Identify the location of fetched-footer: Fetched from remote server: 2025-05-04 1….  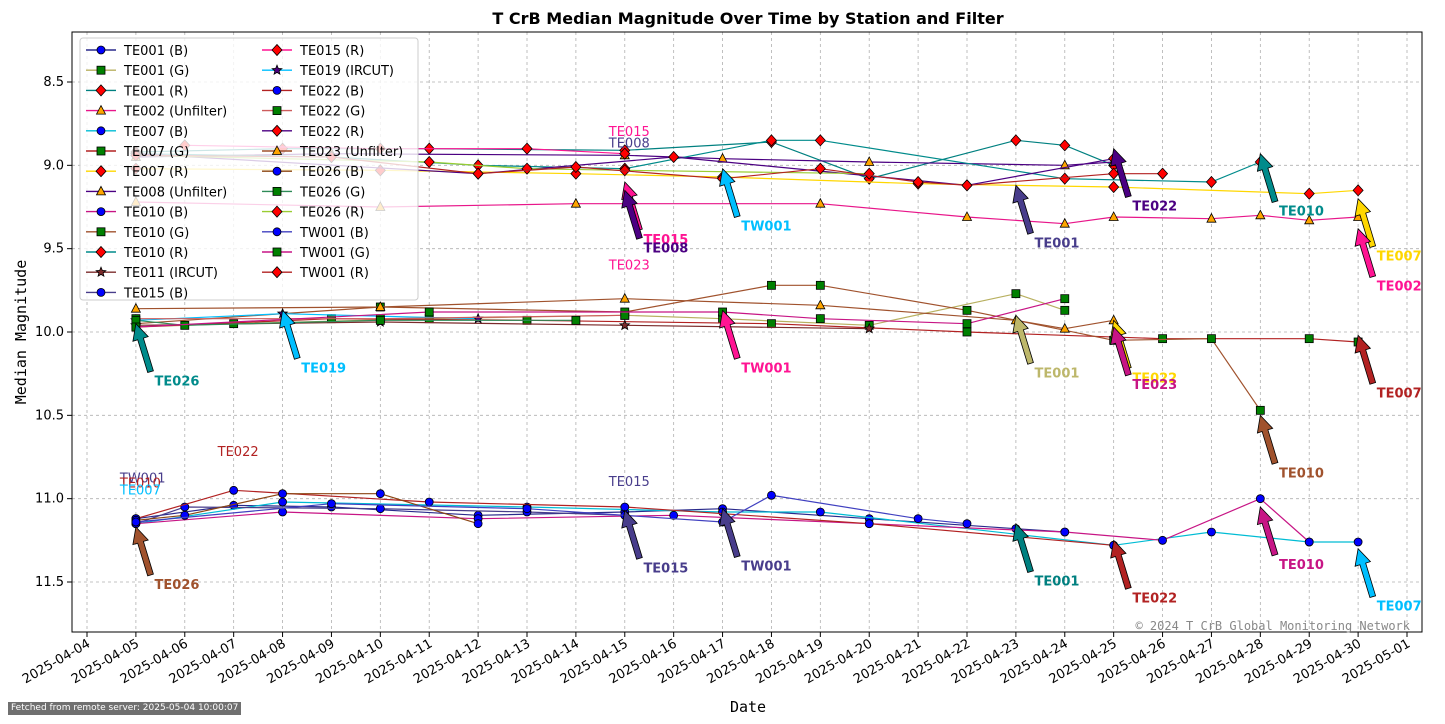
(125, 708).